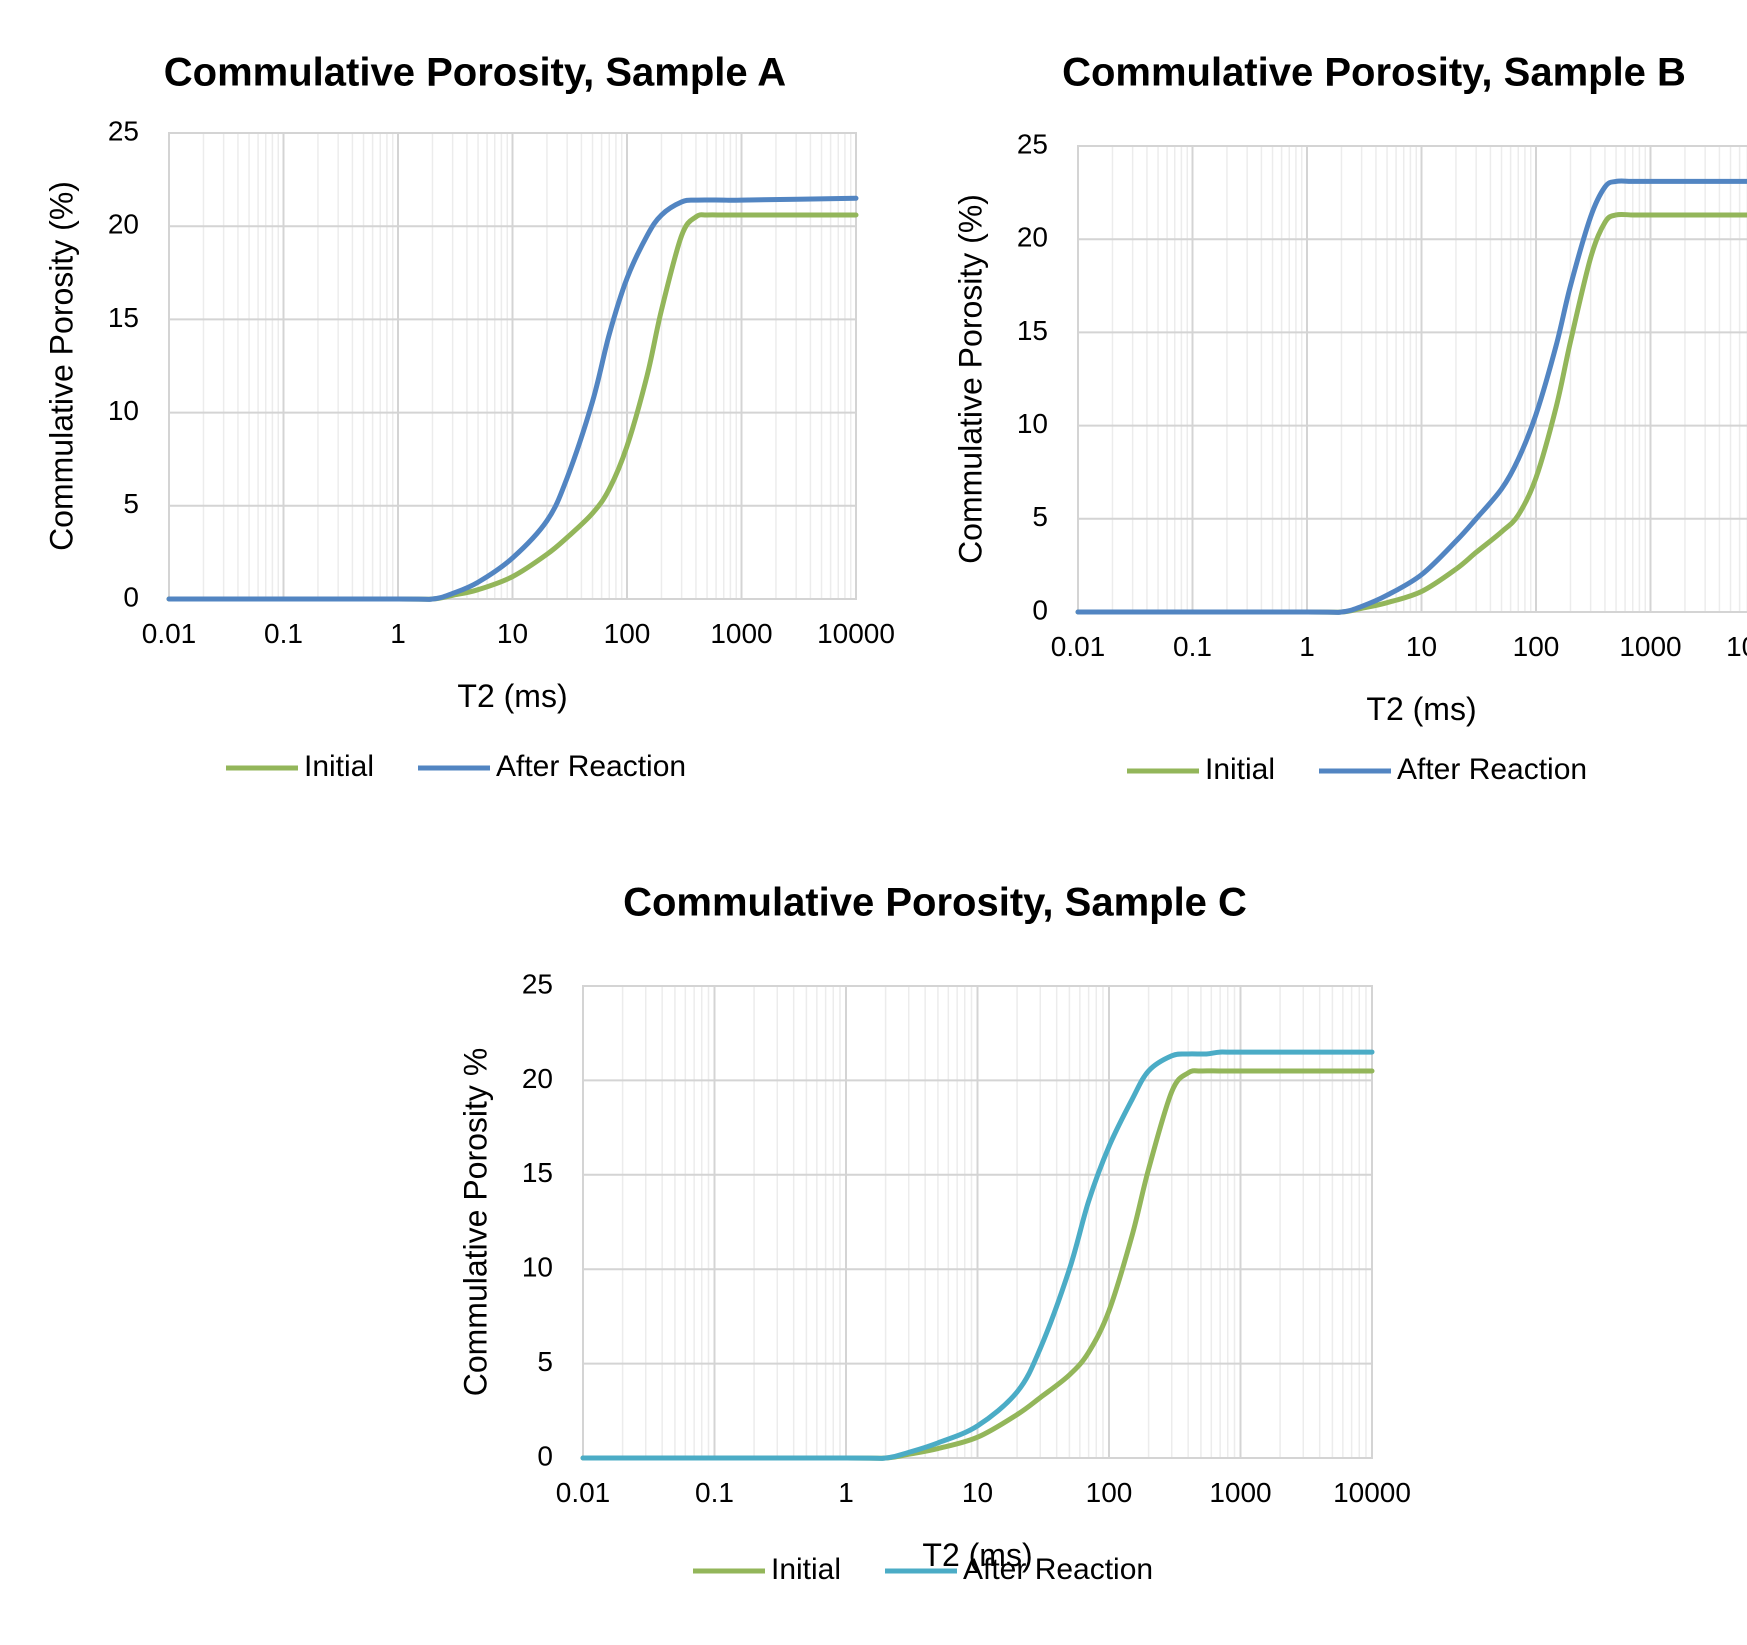  Describe the element at coordinates (1411, 413) in the screenshot. I see `series-line-initial` at that location.